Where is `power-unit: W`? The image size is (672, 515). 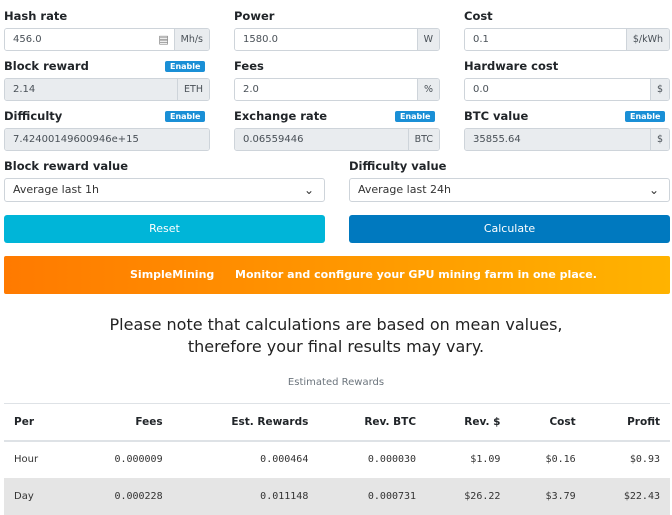
power-unit: W is located at coordinates (427, 39).